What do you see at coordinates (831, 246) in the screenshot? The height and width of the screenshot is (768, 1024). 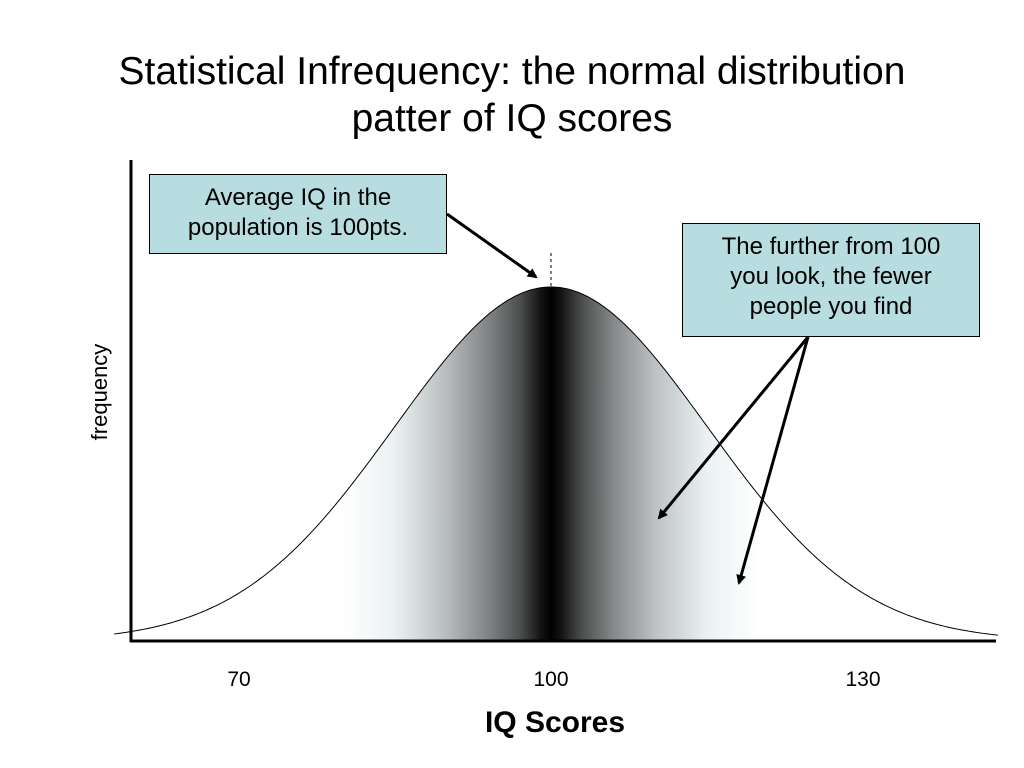 I see `further-callout-line-1: The further from 100` at bounding box center [831, 246].